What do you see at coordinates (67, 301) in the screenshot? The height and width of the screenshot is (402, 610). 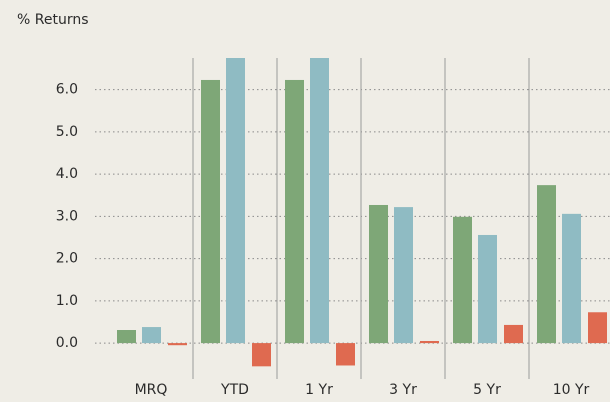 I see `y-tick-label: 1.0` at bounding box center [67, 301].